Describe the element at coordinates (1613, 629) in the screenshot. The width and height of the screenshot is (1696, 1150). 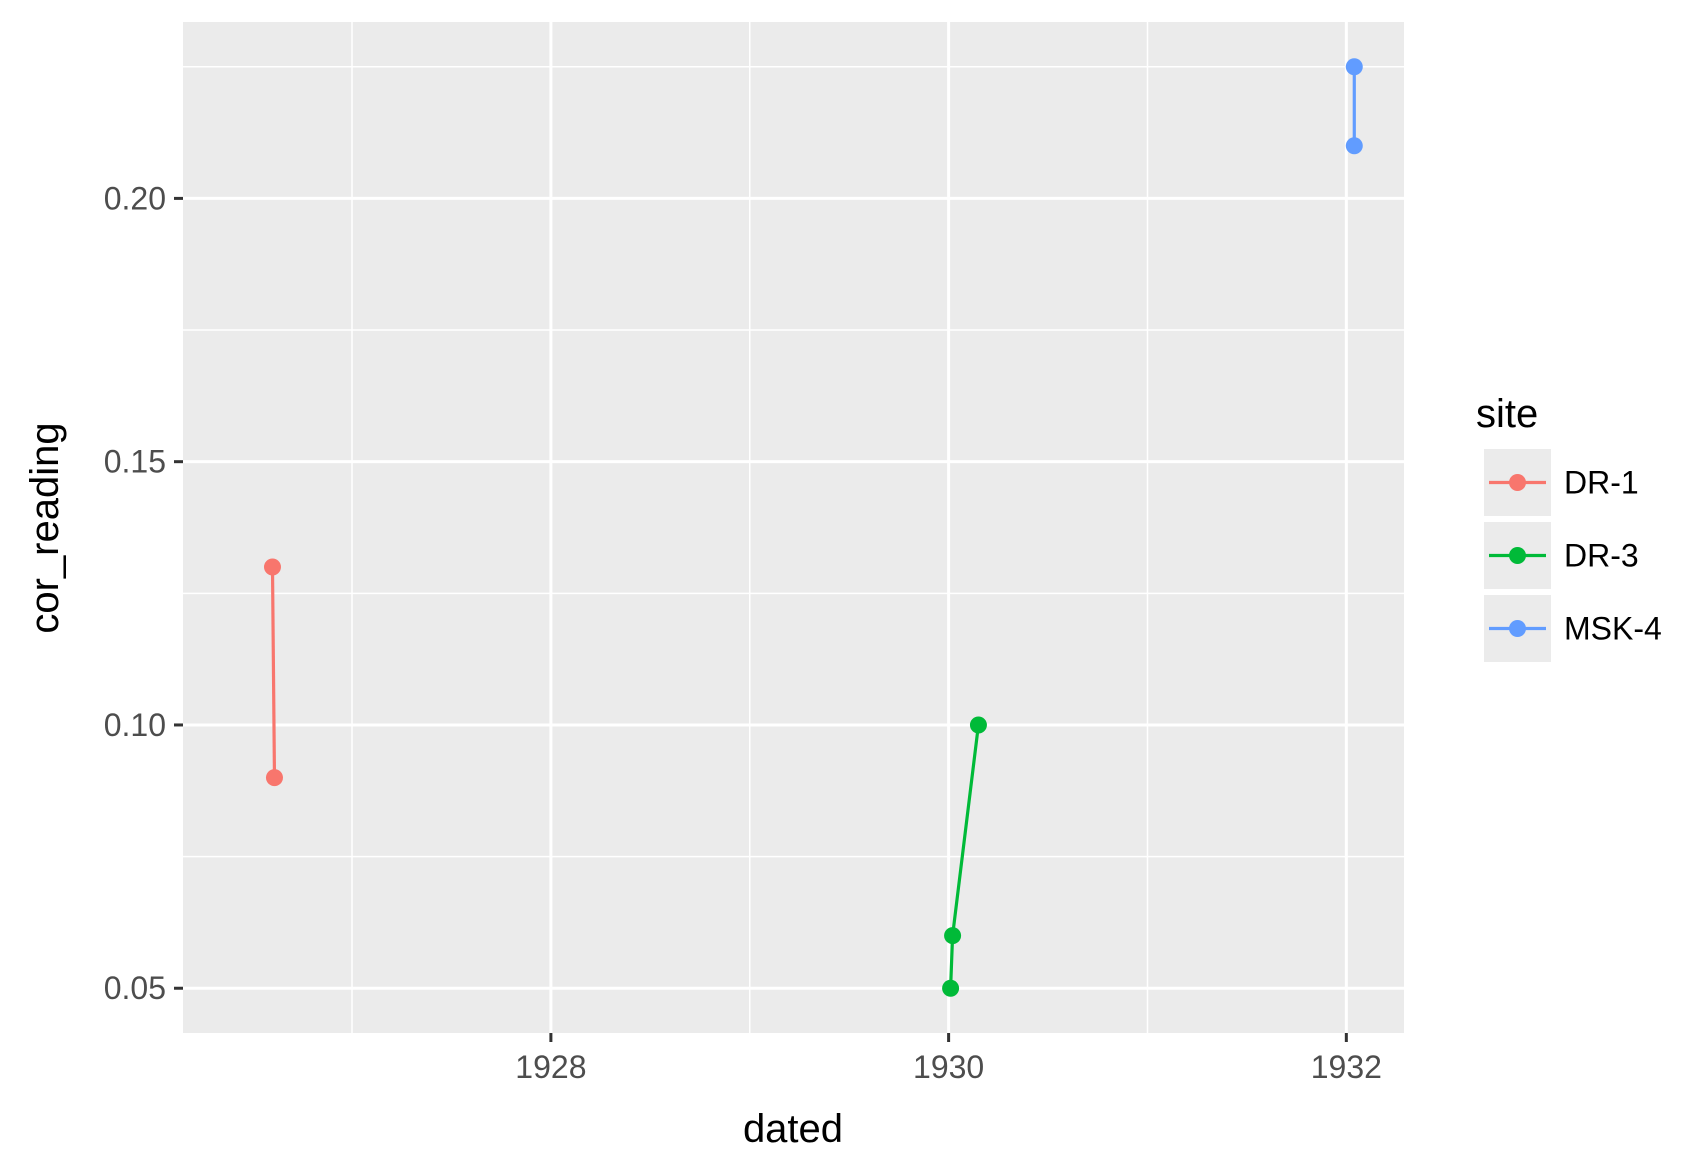
I see `legend-label: MSK-4` at that location.